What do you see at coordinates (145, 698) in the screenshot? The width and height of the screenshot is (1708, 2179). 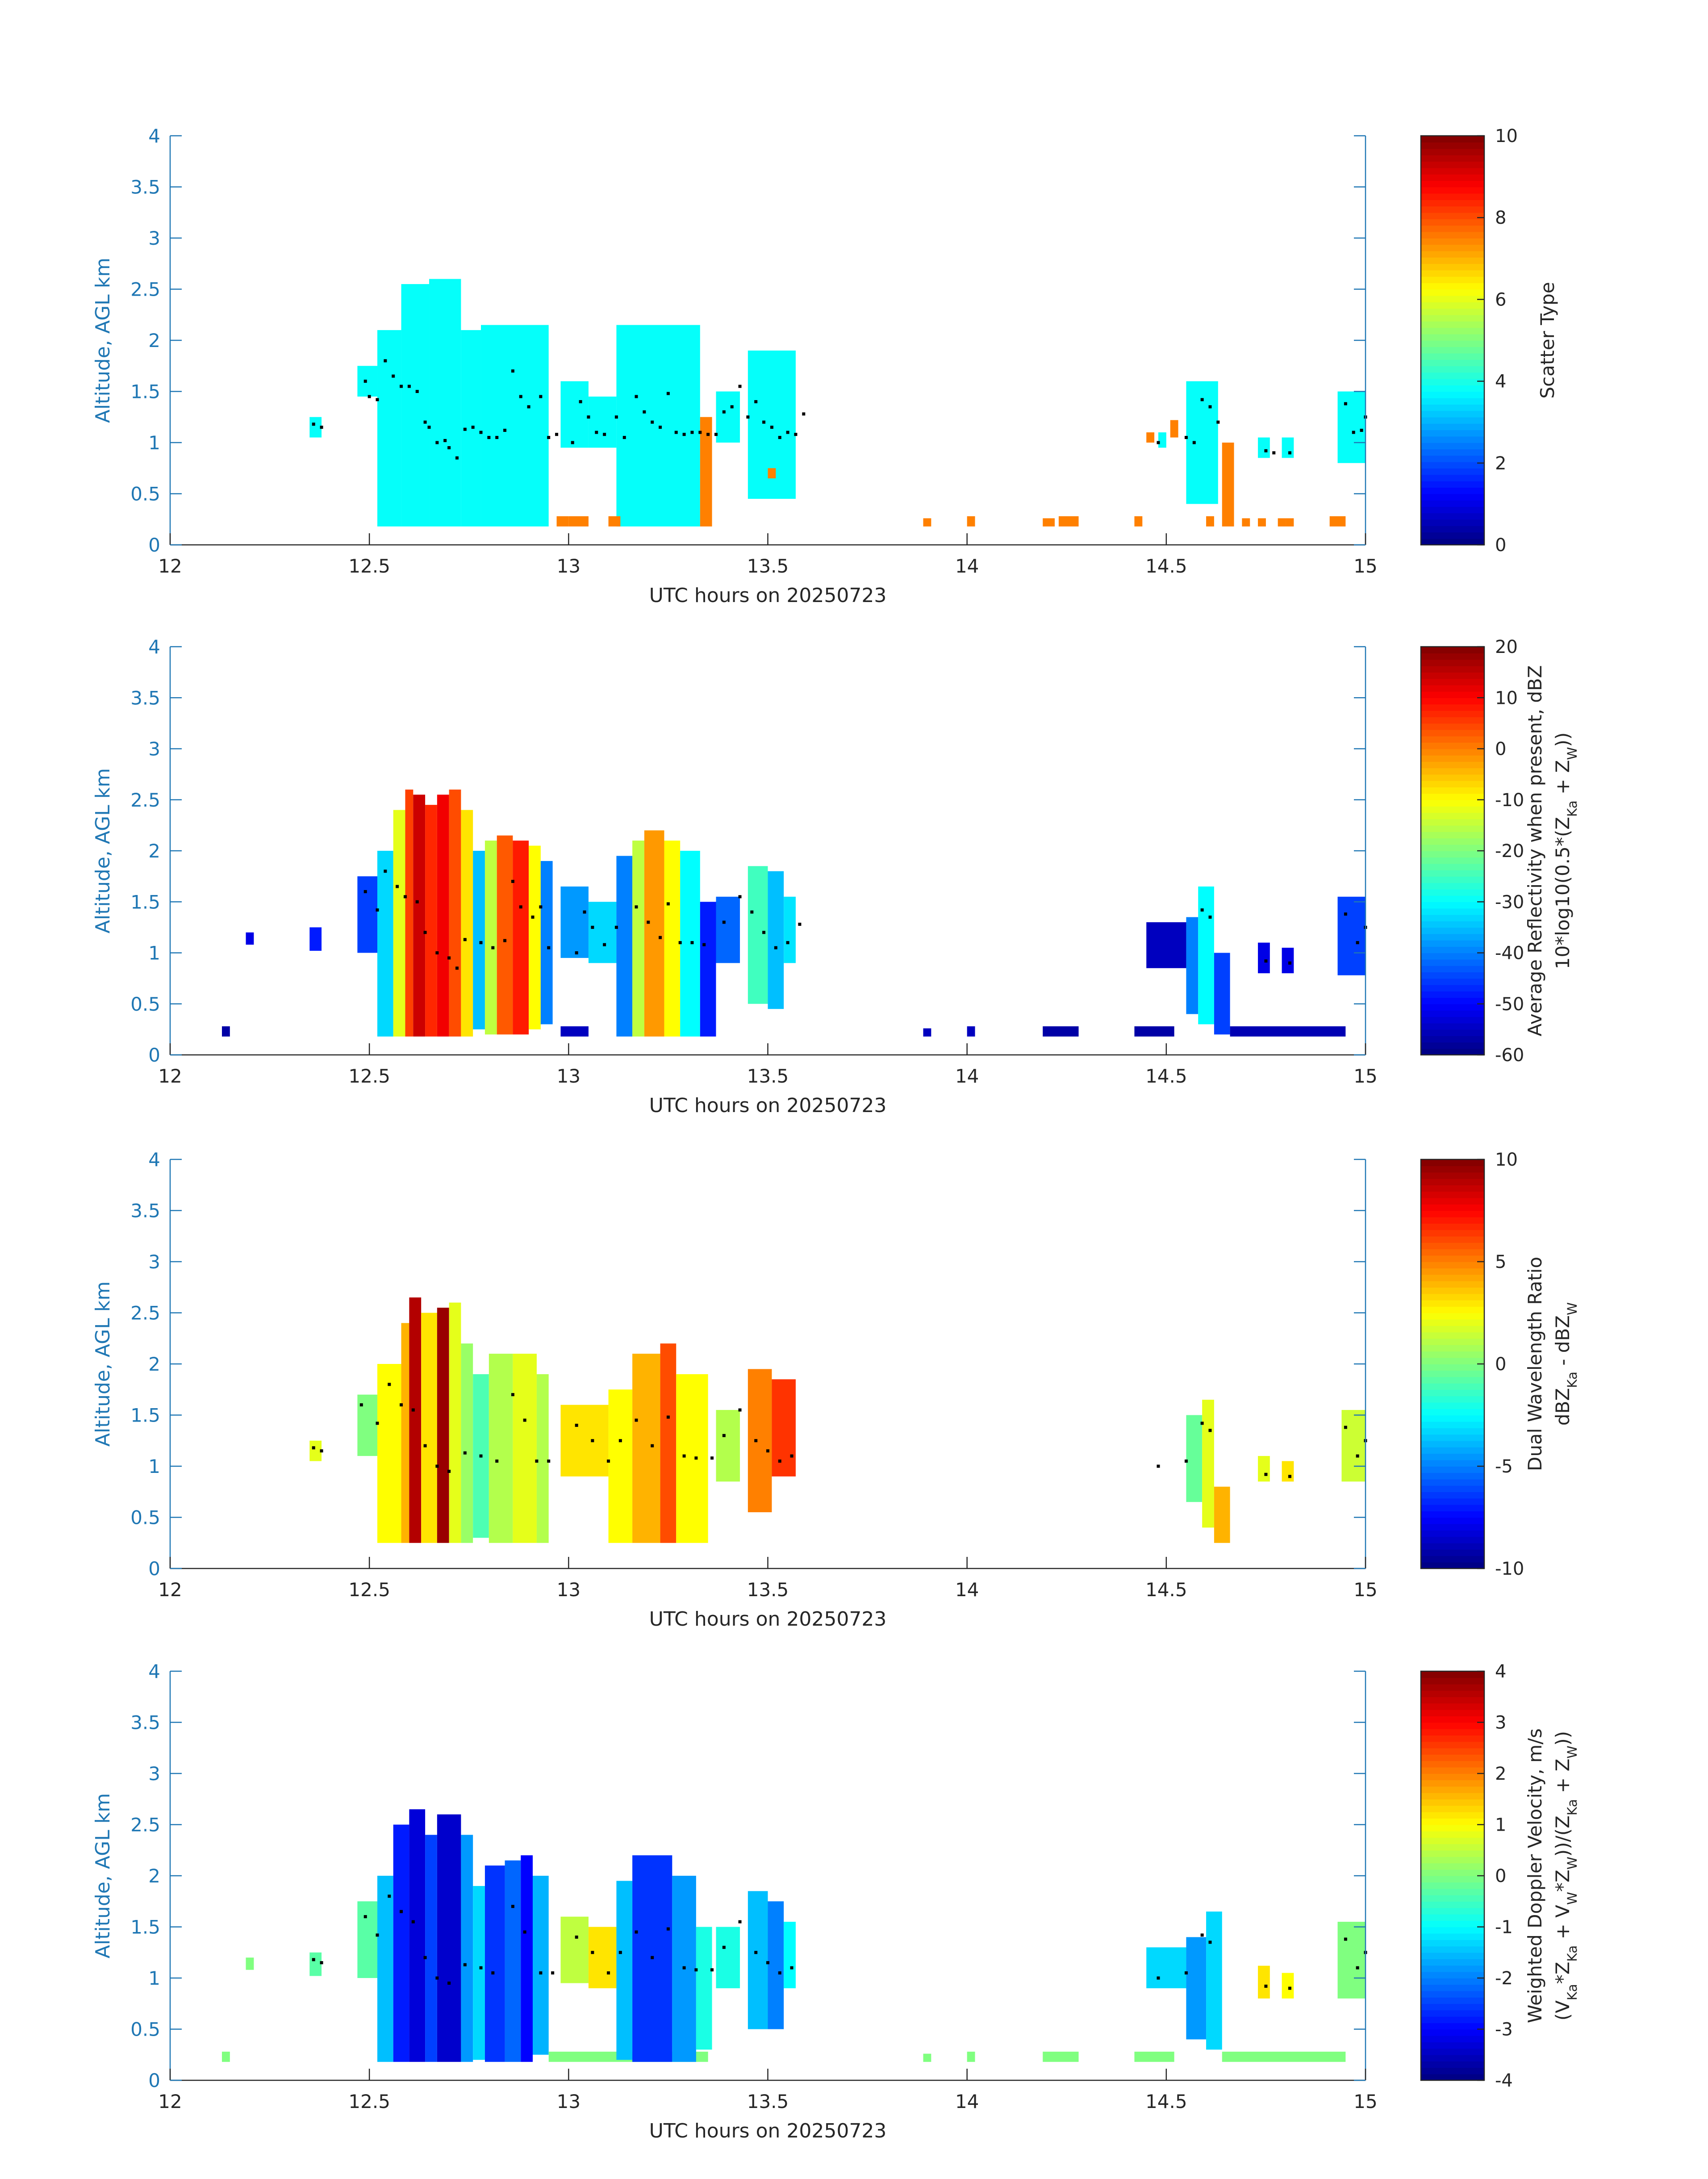 I see `y-tick-label: 3.5` at bounding box center [145, 698].